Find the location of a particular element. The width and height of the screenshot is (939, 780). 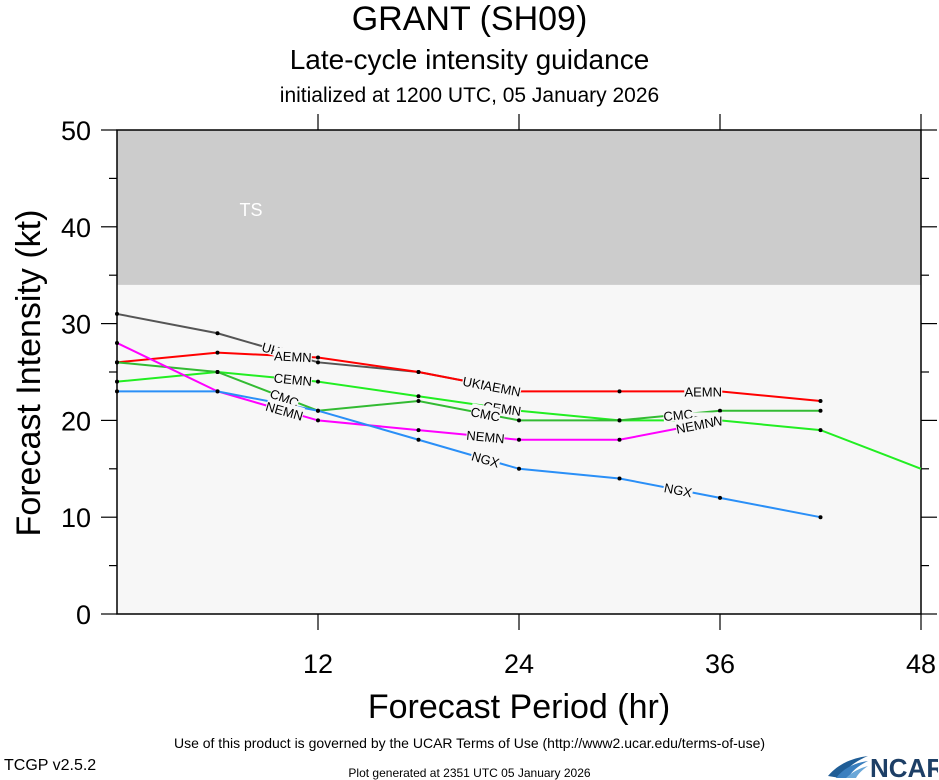

label-text: NGX is located at coordinates (678, 490).